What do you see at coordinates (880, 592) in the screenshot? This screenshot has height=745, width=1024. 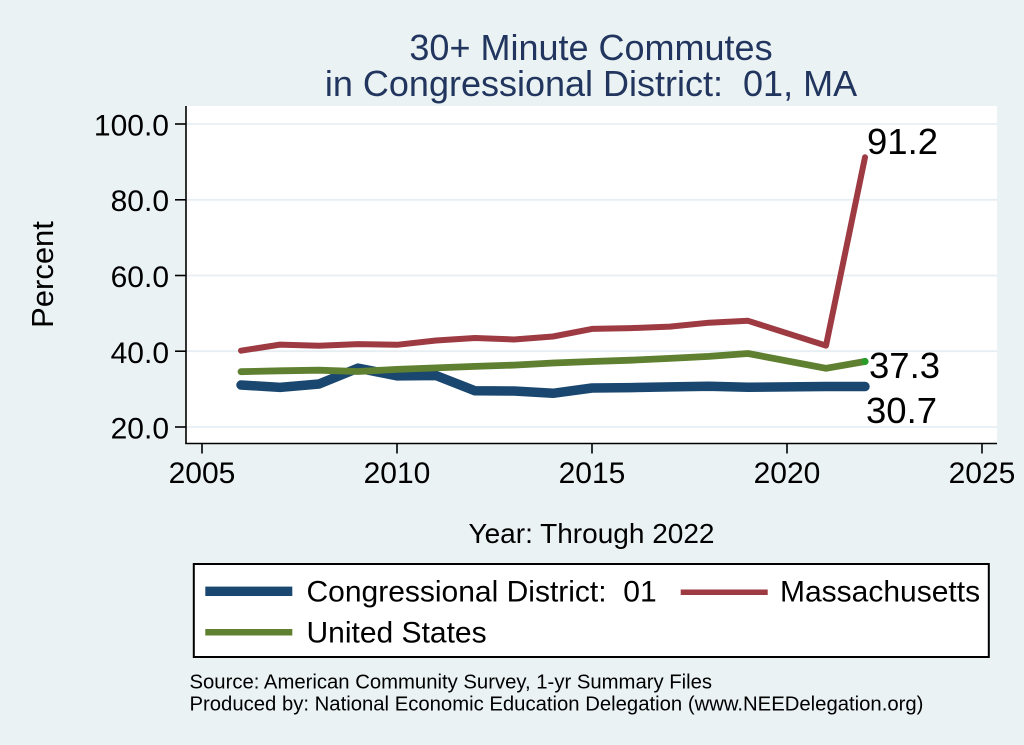 I see `svg-text: Massachusetts` at bounding box center [880, 592].